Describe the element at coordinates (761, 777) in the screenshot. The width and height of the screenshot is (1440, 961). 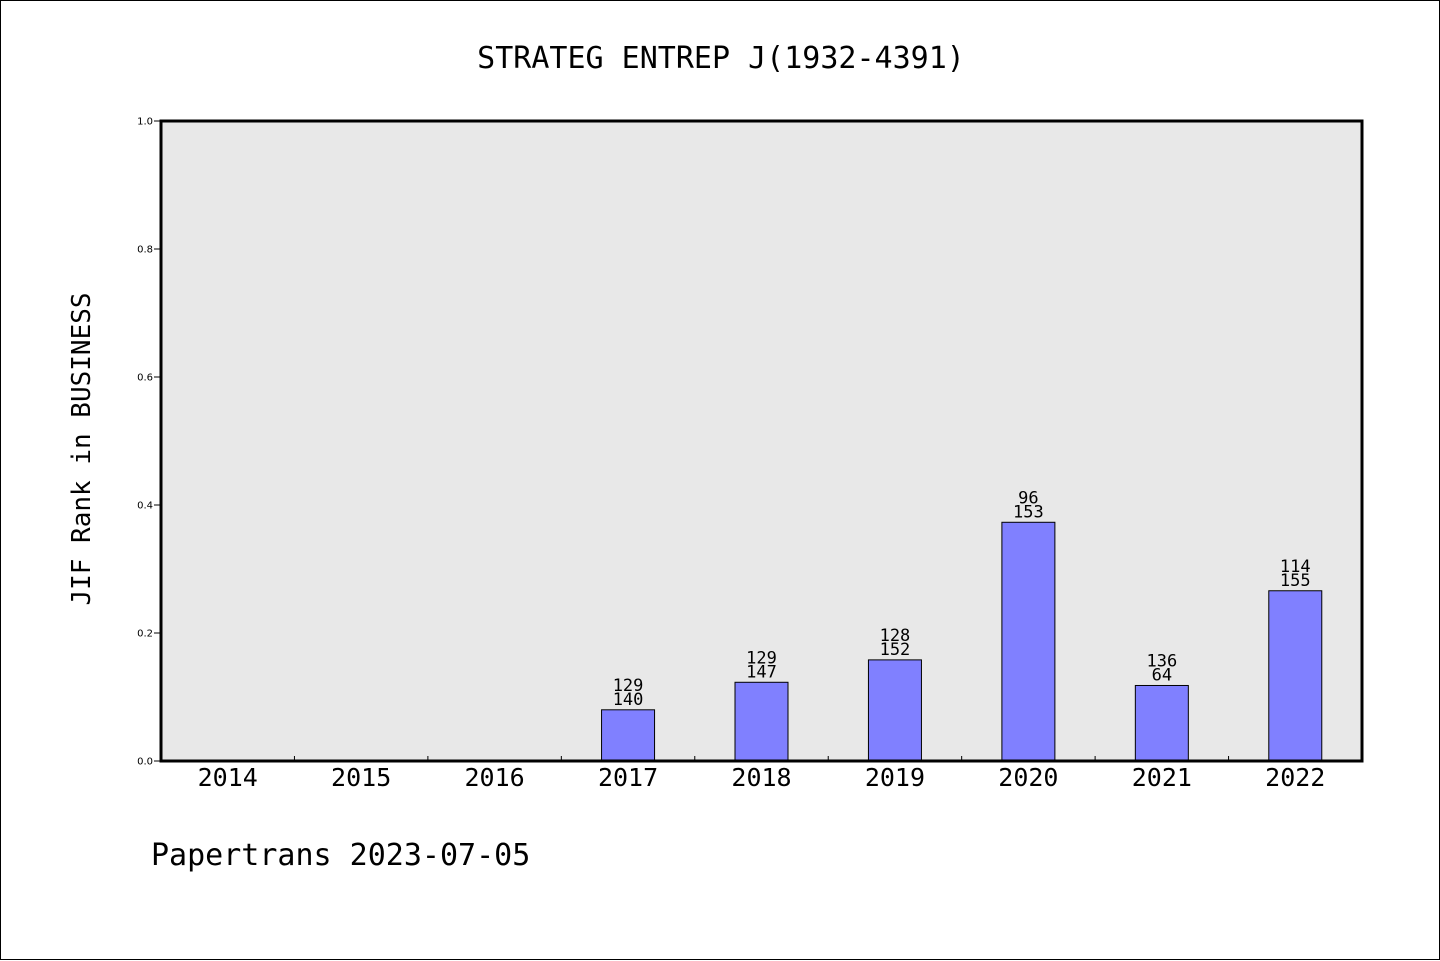
I see `x-tick-label: 2018` at that location.